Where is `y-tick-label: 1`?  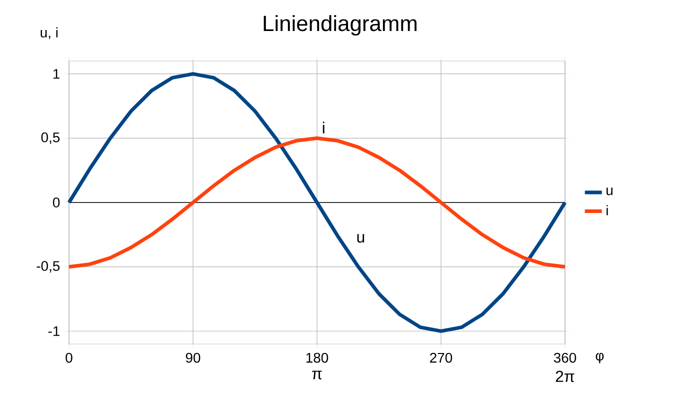
y-tick-label: 1 is located at coordinates (56, 74).